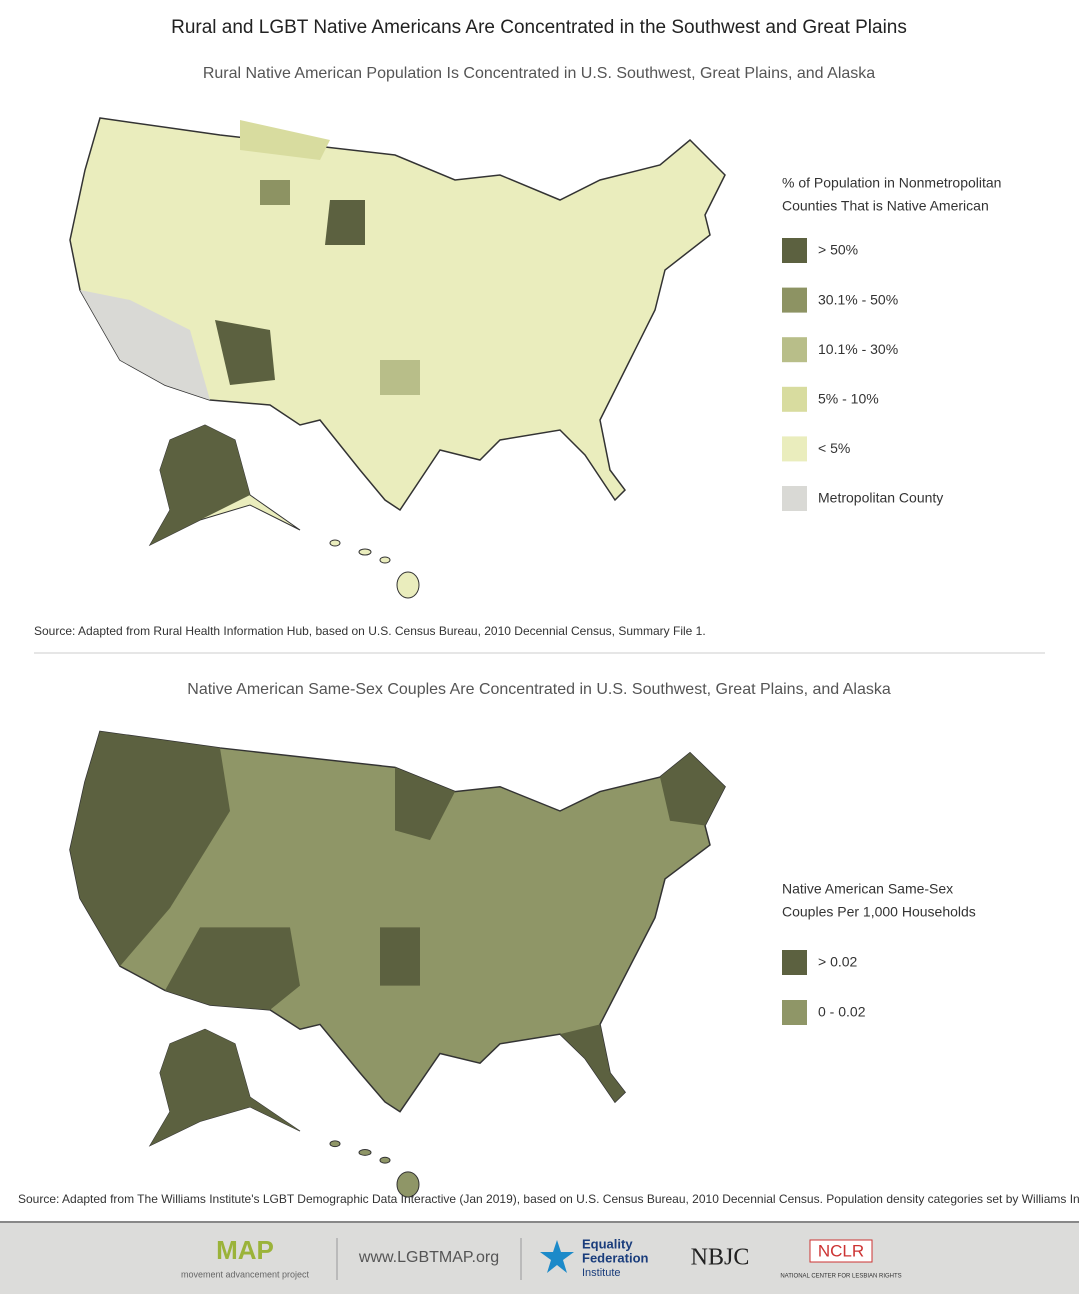 This screenshot has height=1294, width=1079. Describe the element at coordinates (245, 1274) in the screenshot. I see `map-tagline: movement advancement project` at that location.